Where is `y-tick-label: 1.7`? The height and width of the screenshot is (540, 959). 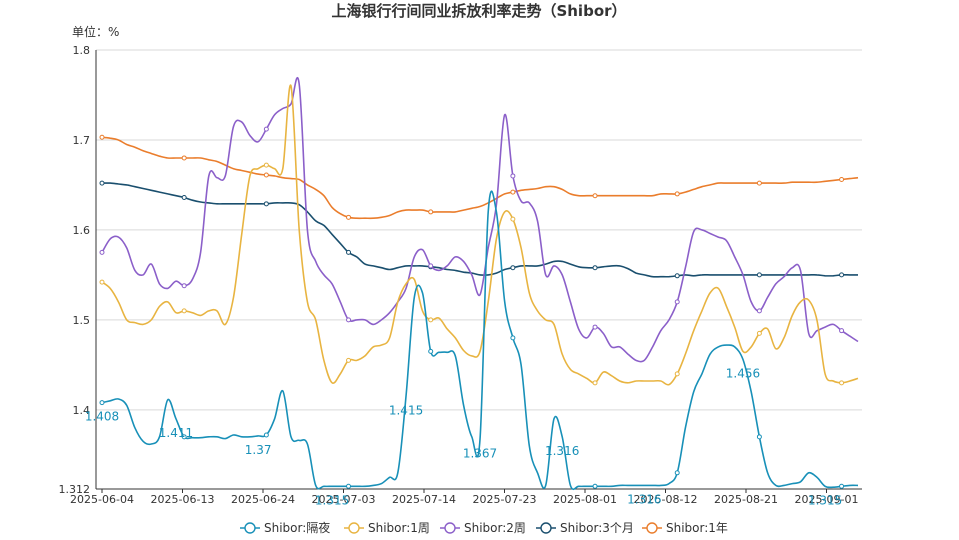
y-tick-label: 1.7 is located at coordinates (82, 140).